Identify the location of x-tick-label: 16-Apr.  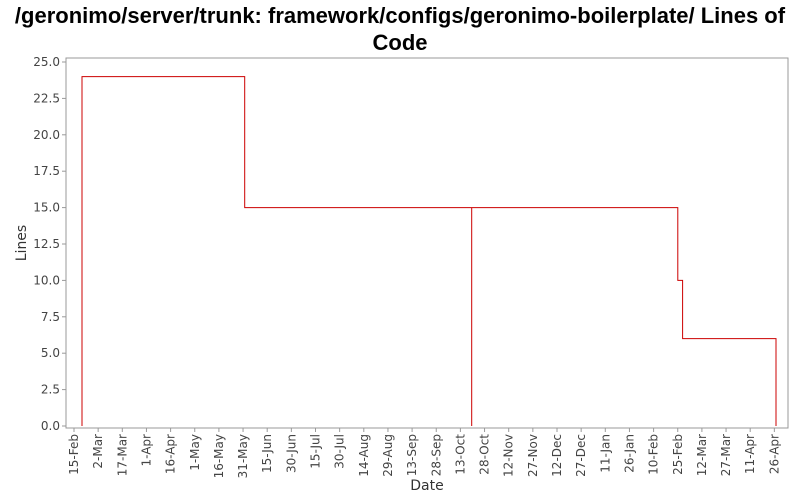
(171, 454).